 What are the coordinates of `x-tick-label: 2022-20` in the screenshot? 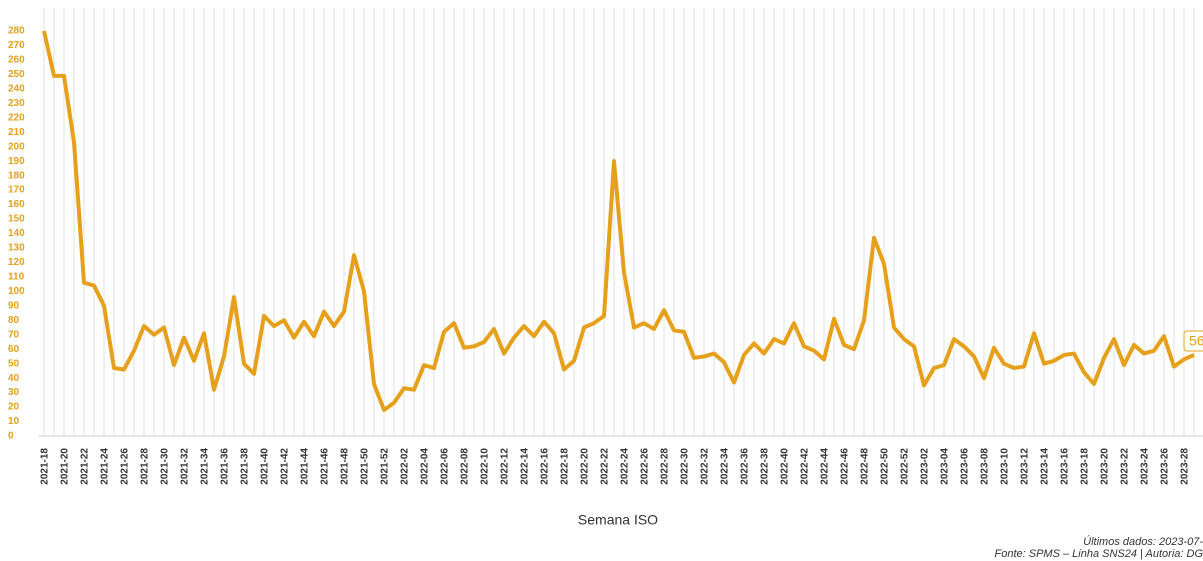 It's located at (585, 466).